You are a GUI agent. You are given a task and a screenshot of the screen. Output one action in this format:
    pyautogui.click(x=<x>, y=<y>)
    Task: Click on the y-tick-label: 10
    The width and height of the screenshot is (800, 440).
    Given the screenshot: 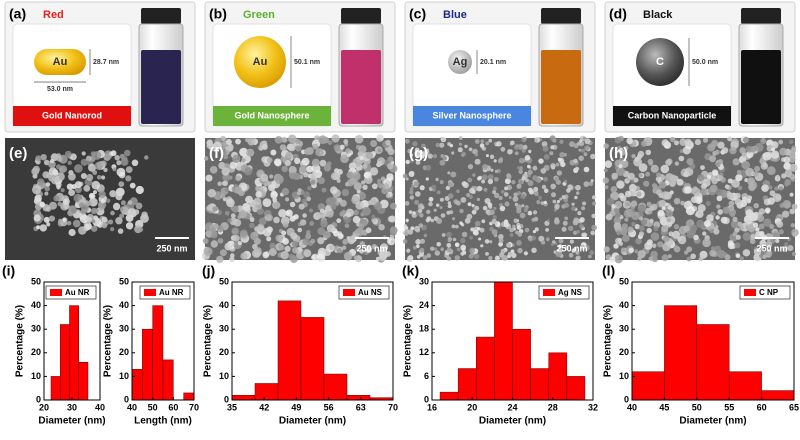 What is the action you would take?
    pyautogui.click(x=36, y=376)
    